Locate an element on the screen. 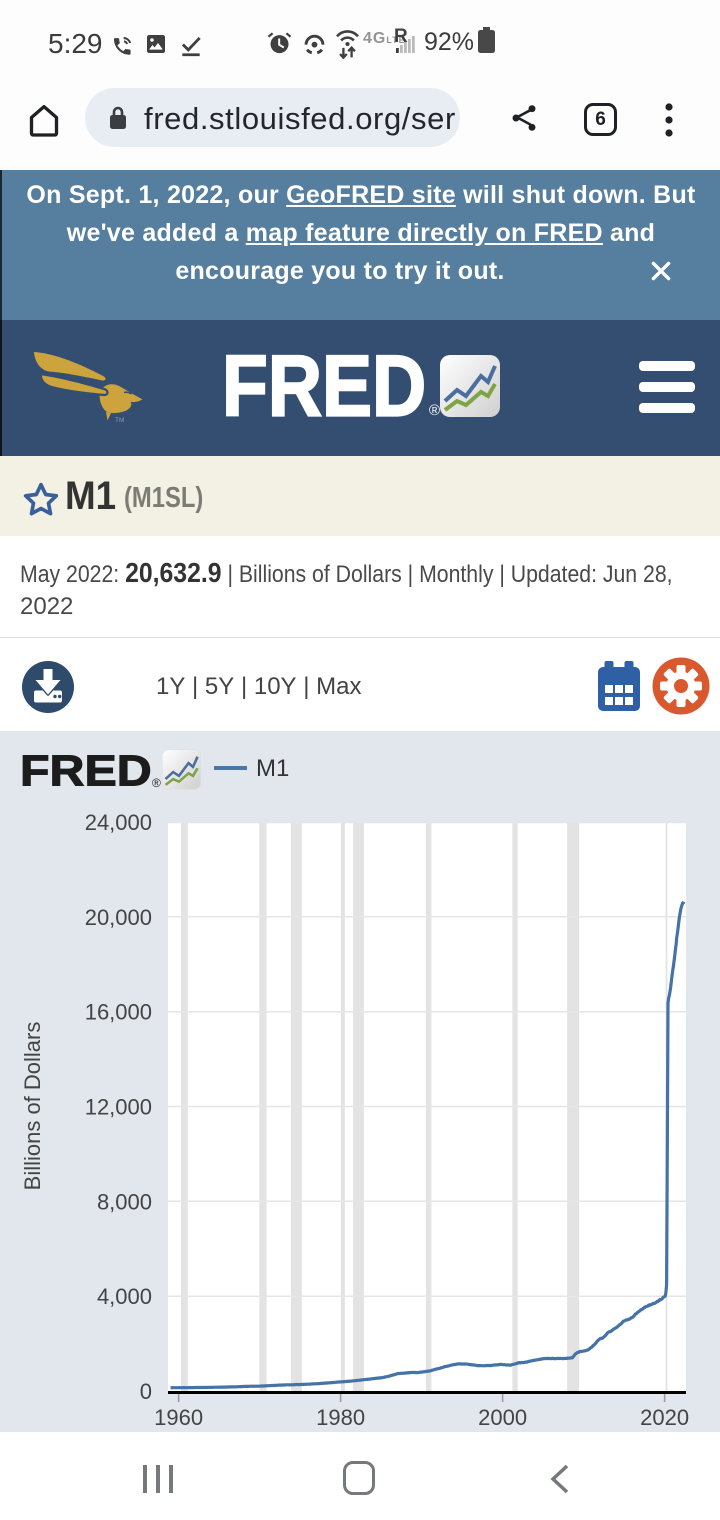 This screenshot has width=720, height=1520. svg-text: 1960 is located at coordinates (178, 1417).